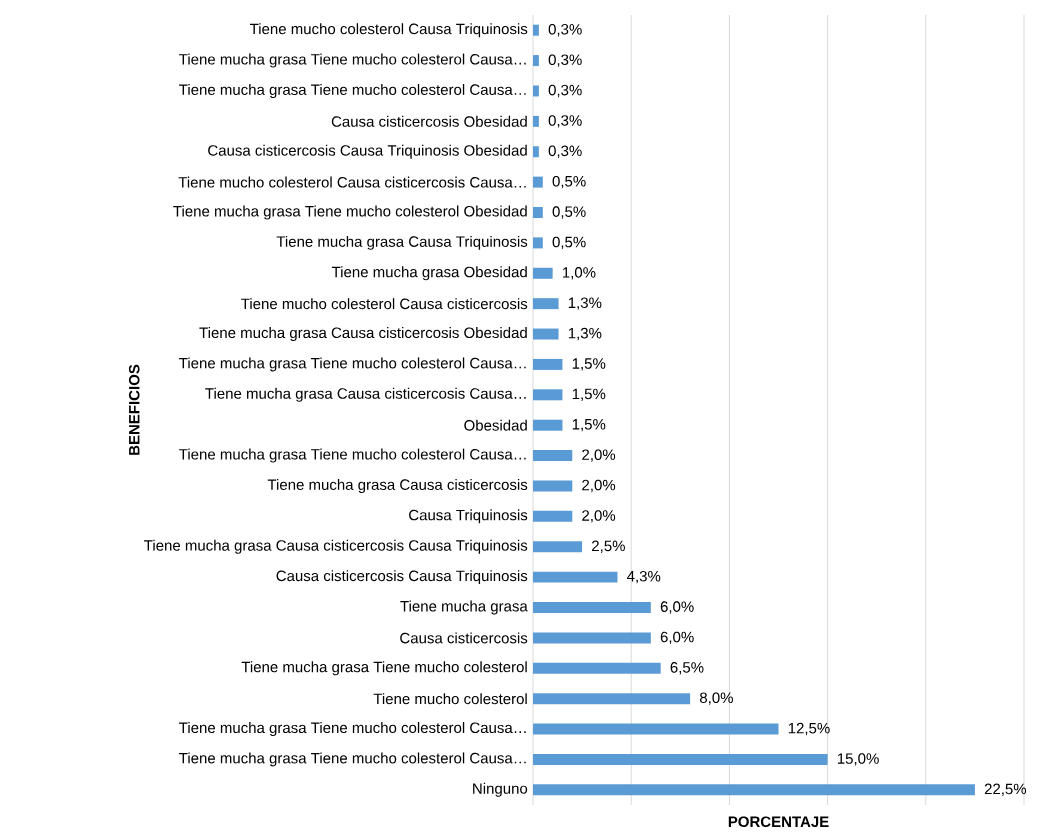 The width and height of the screenshot is (1051, 833). What do you see at coordinates (495, 425) in the screenshot?
I see `y-tick-label: Obesidad` at bounding box center [495, 425].